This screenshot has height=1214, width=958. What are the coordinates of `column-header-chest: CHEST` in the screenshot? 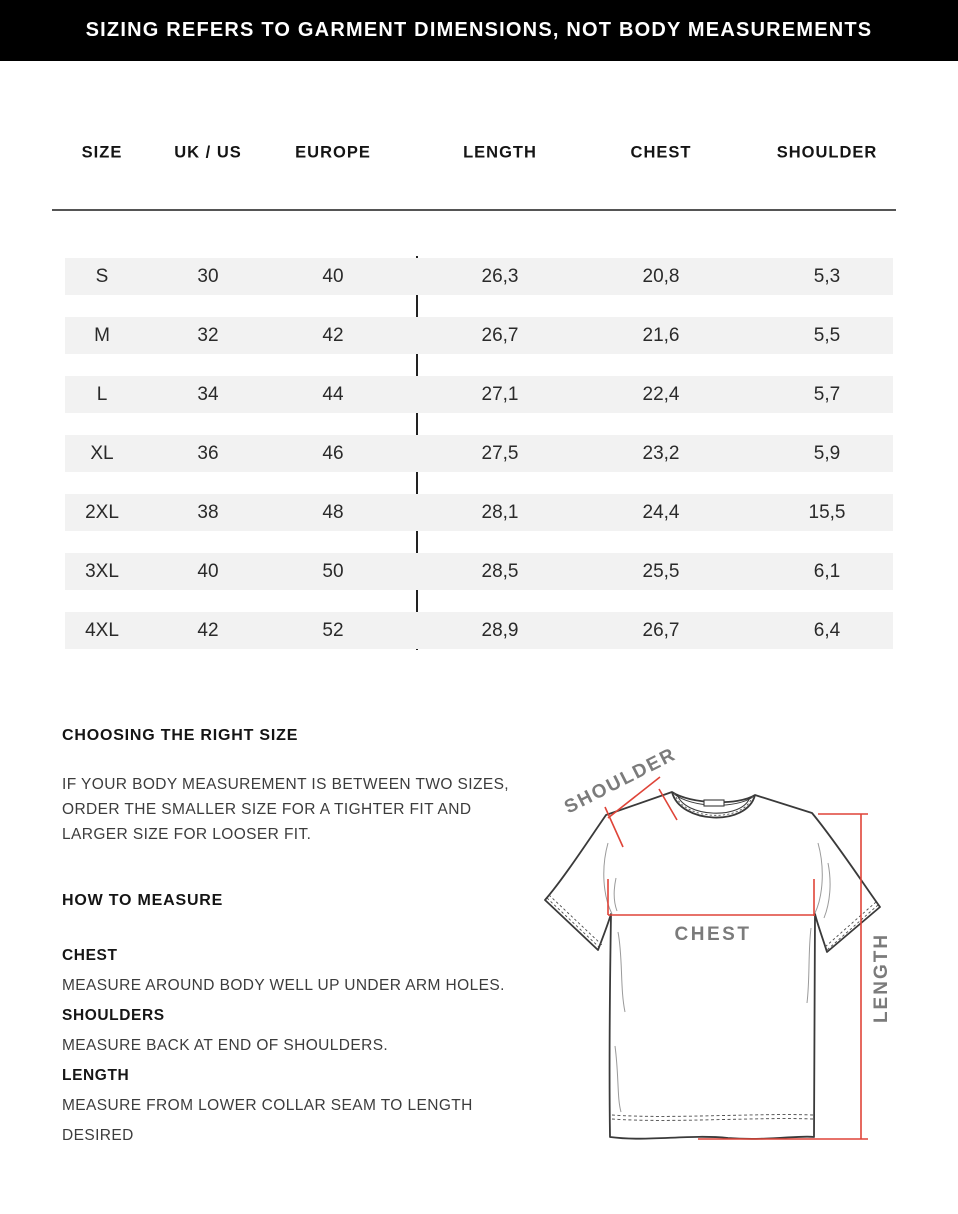 It's located at (661, 152).